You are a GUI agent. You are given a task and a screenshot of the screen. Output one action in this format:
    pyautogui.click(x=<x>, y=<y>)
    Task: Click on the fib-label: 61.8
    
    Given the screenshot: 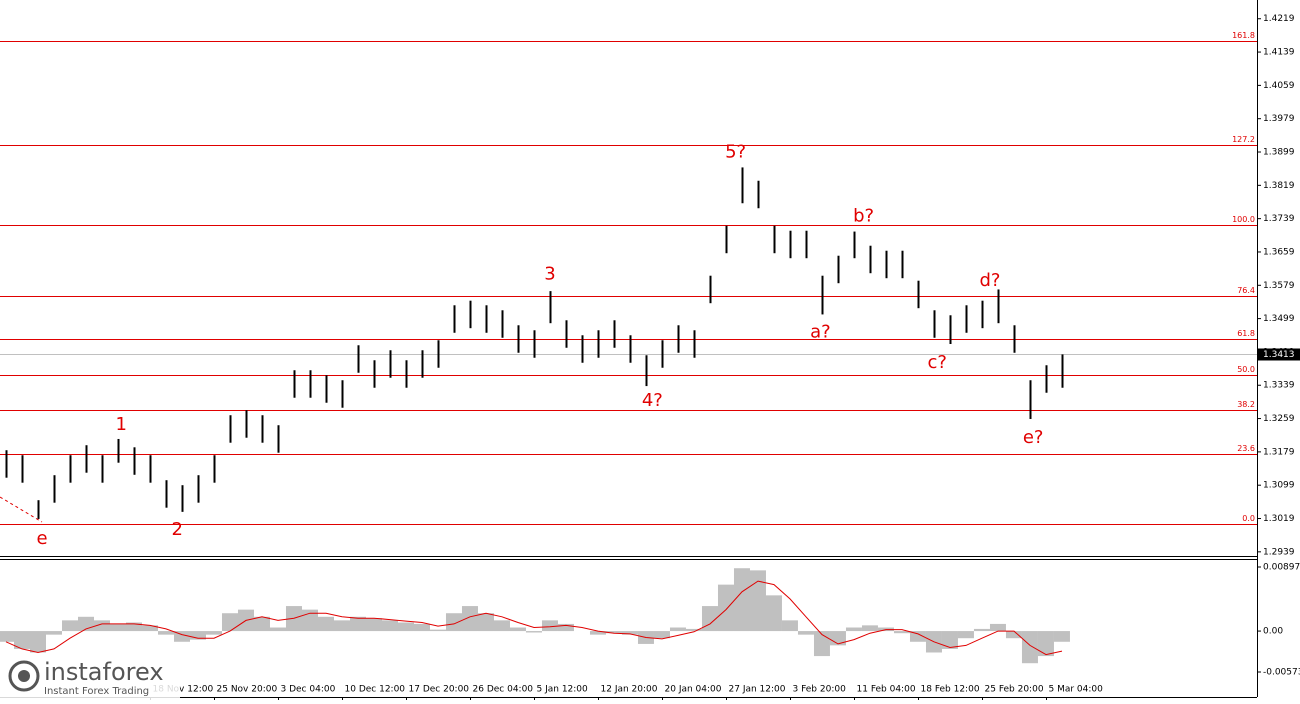 What is the action you would take?
    pyautogui.click(x=1246, y=333)
    